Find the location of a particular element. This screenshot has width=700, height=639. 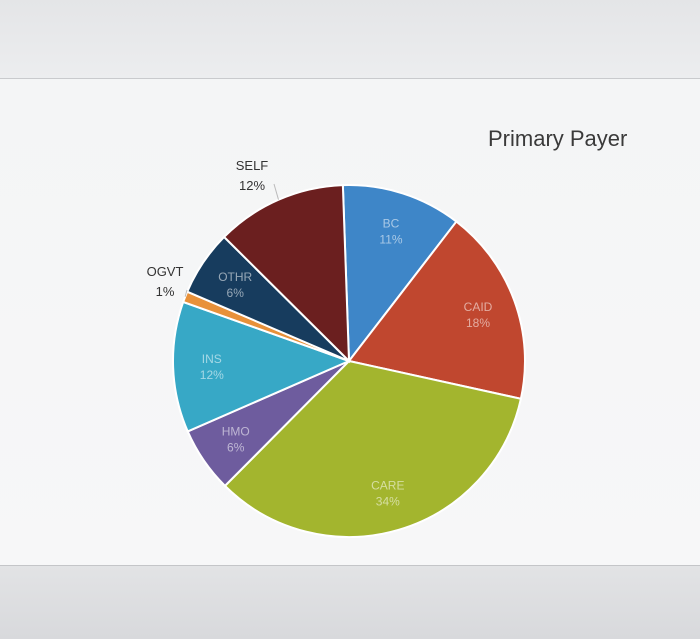

chart-title: Primary Payer is located at coordinates (558, 138).